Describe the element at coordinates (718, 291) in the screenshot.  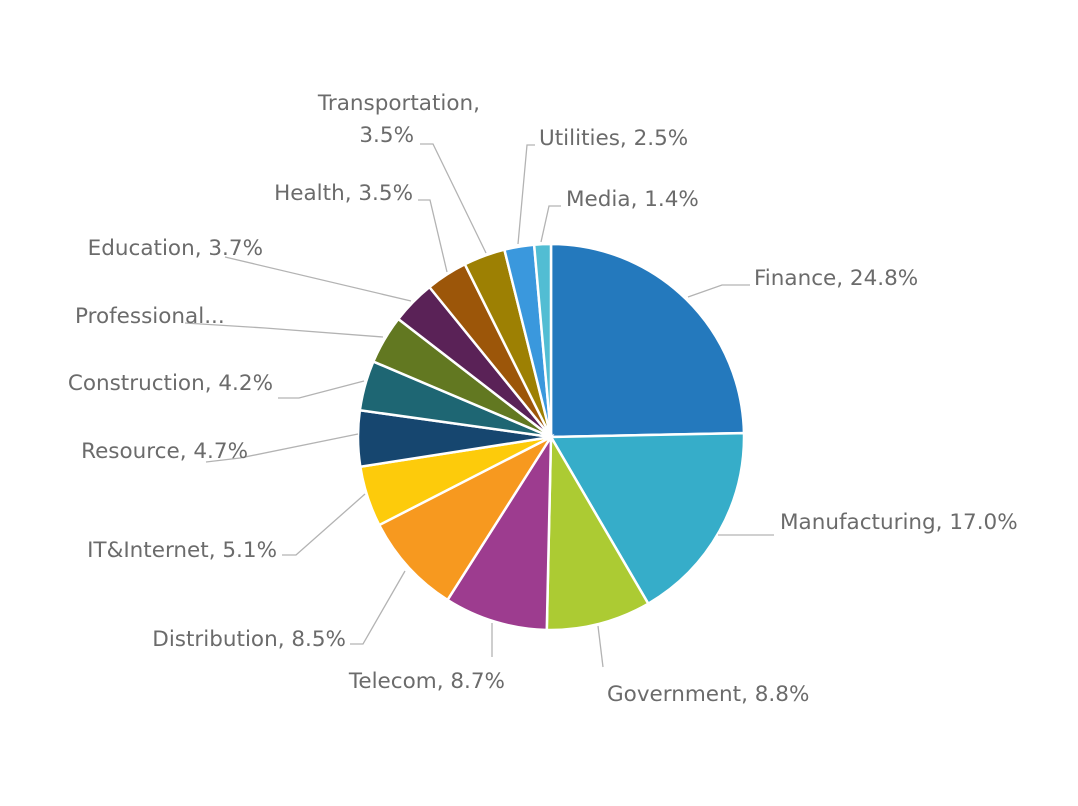
I see `leader-line-finance` at that location.